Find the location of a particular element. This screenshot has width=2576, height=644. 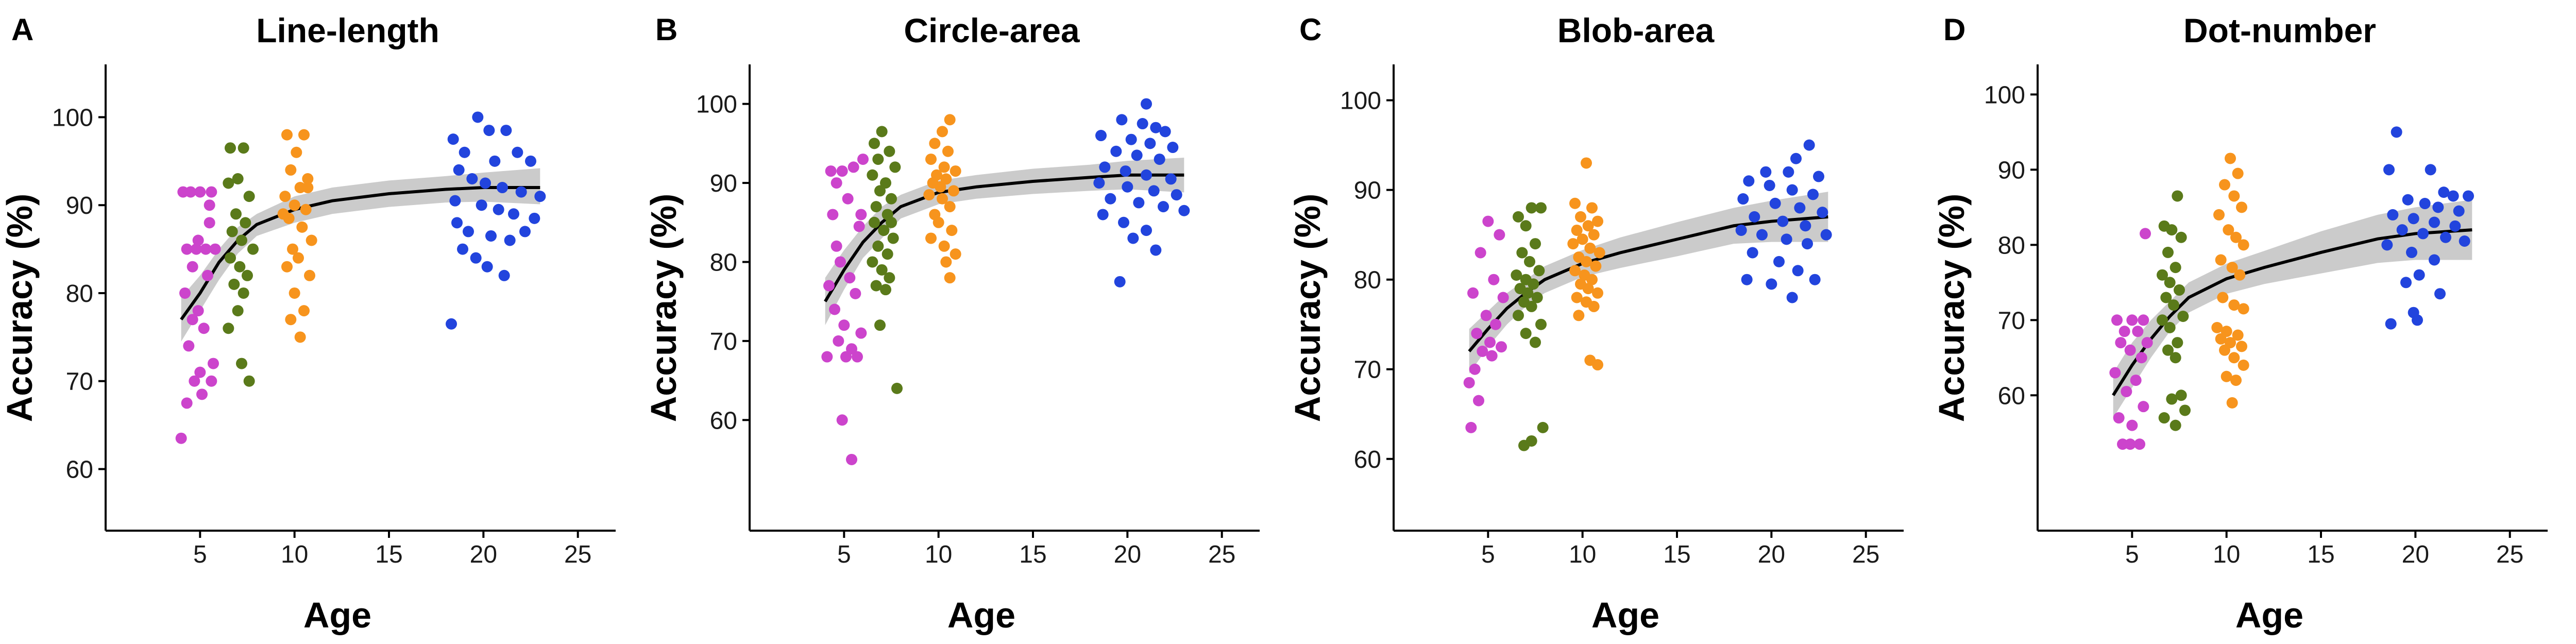

y-tick-label: 70 is located at coordinates (1367, 370).